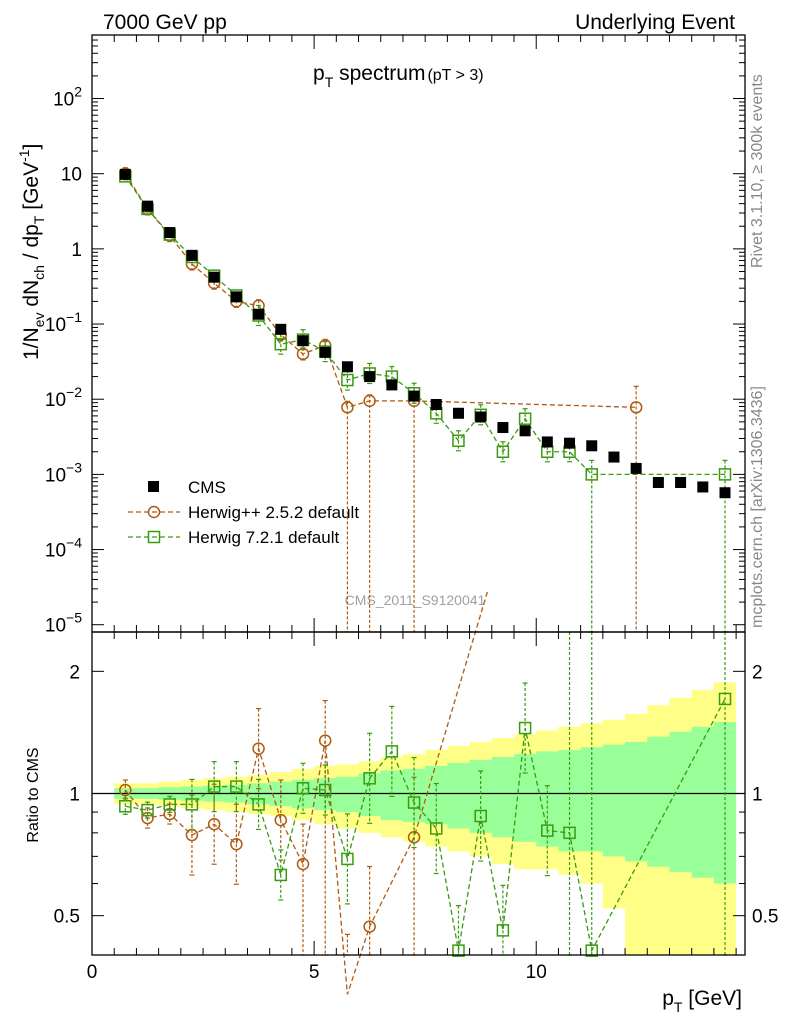 This screenshot has height=1024, width=786. Describe the element at coordinates (63, 548) in the screenshot. I see `main-y-tick-label: 10⁻⁴` at that location.